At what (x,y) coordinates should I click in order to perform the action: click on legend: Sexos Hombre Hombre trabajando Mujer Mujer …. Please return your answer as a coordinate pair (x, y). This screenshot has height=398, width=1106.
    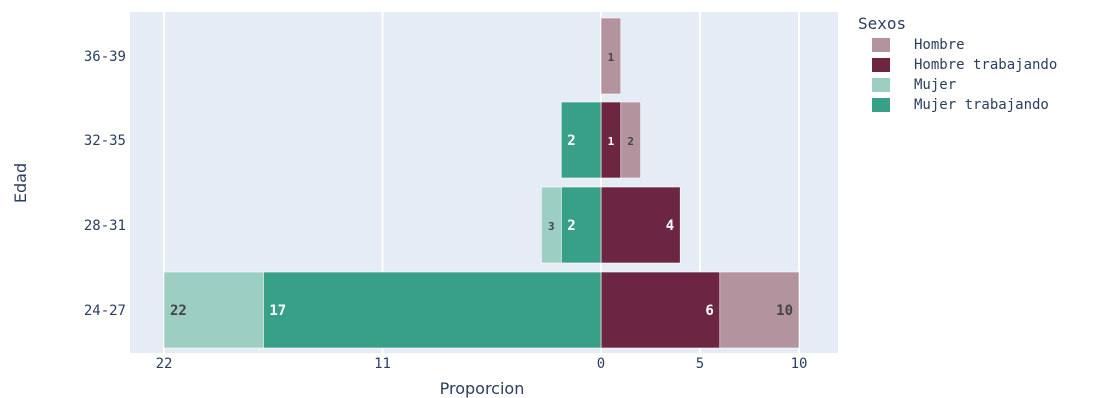
    Looking at the image, I should click on (957, 64).